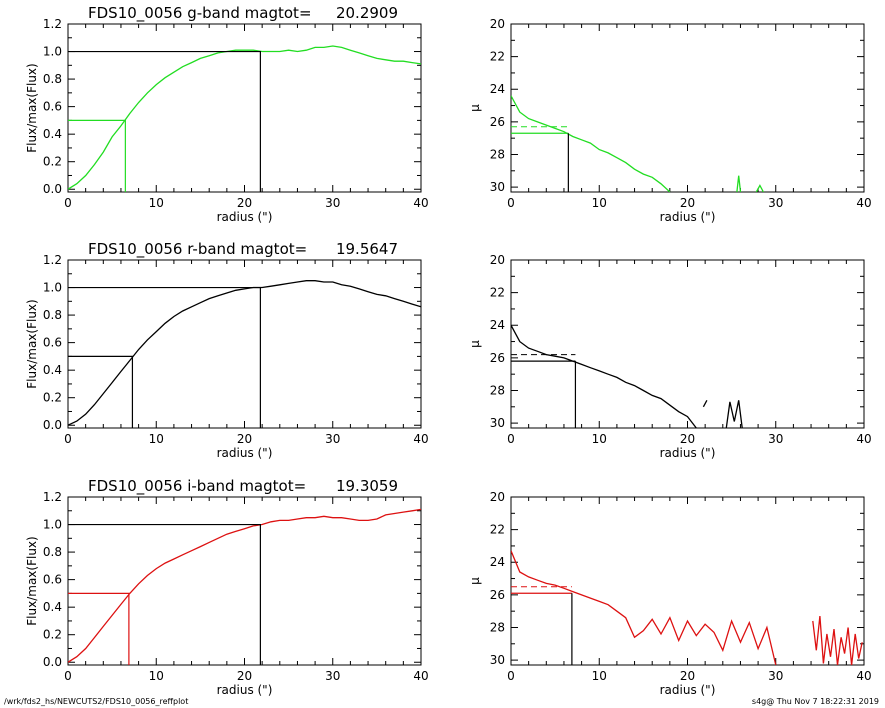 This screenshot has width=885, height=708. I want to click on y-tick-label: 30, so click(497, 660).